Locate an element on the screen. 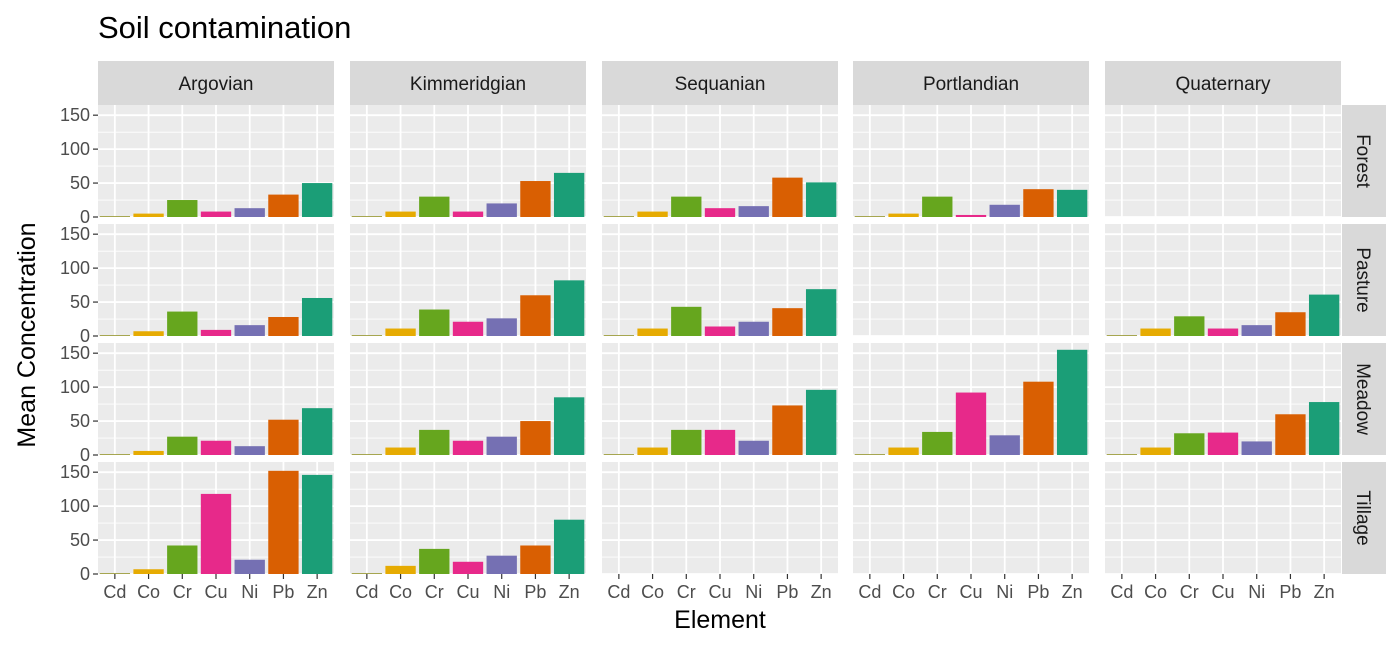 The image size is (1400, 650). bar-forest-portlandian-cu is located at coordinates (971, 215).